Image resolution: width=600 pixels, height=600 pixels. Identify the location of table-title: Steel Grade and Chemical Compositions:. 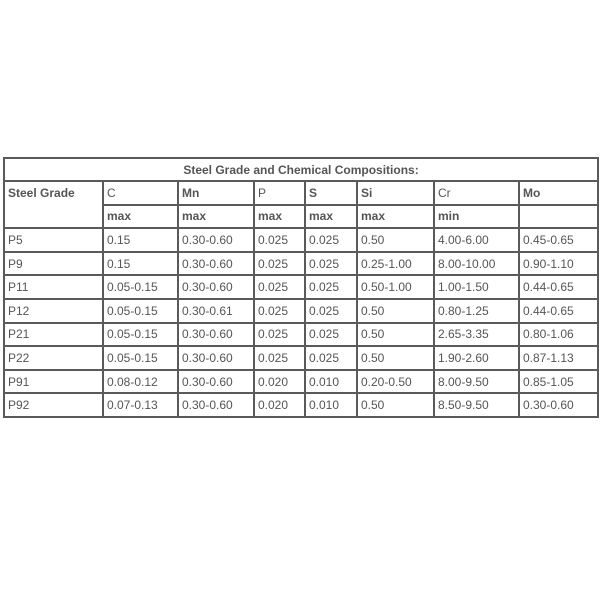
(301, 169).